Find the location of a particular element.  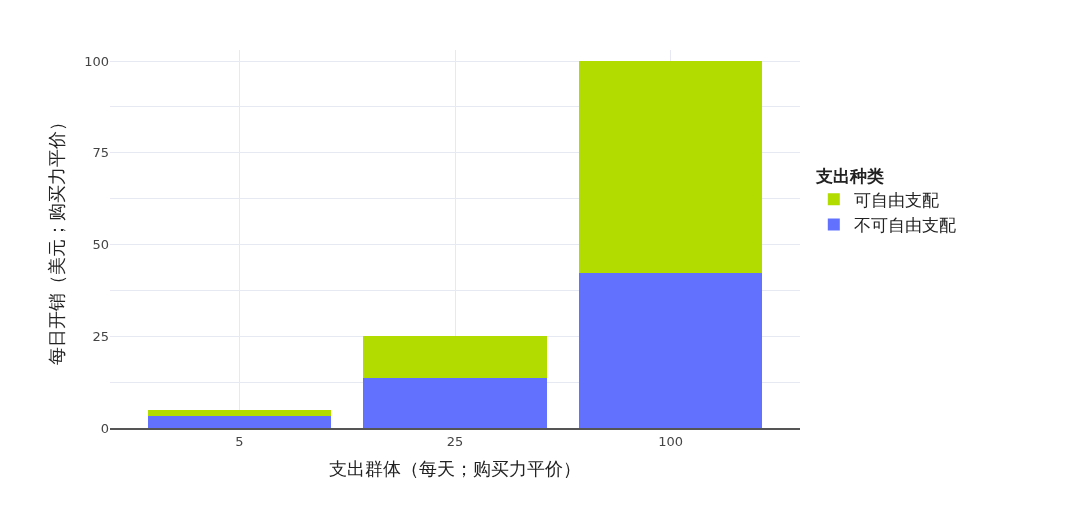

y-tick-label: 100 is located at coordinates (96, 61).